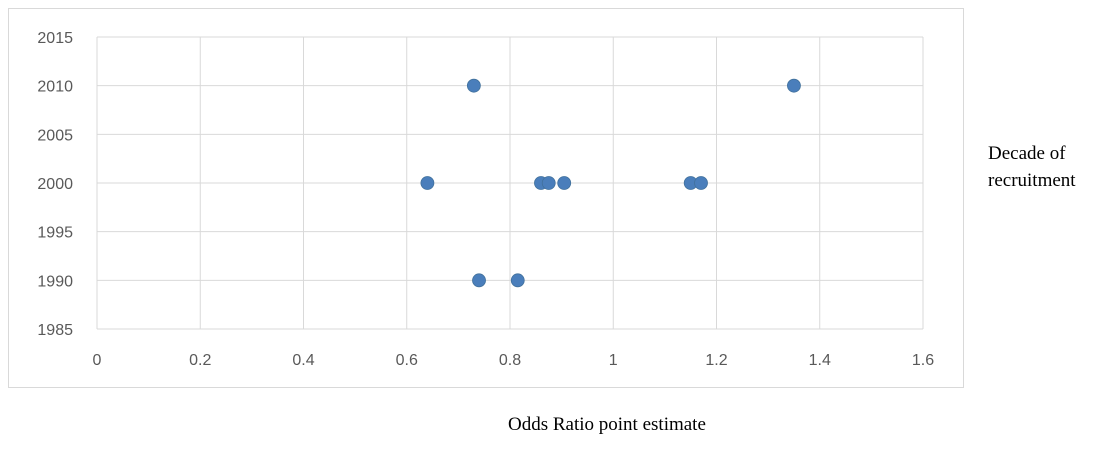 Image resolution: width=1117 pixels, height=455 pixels. I want to click on x-tick-label: 0.2, so click(200, 360).